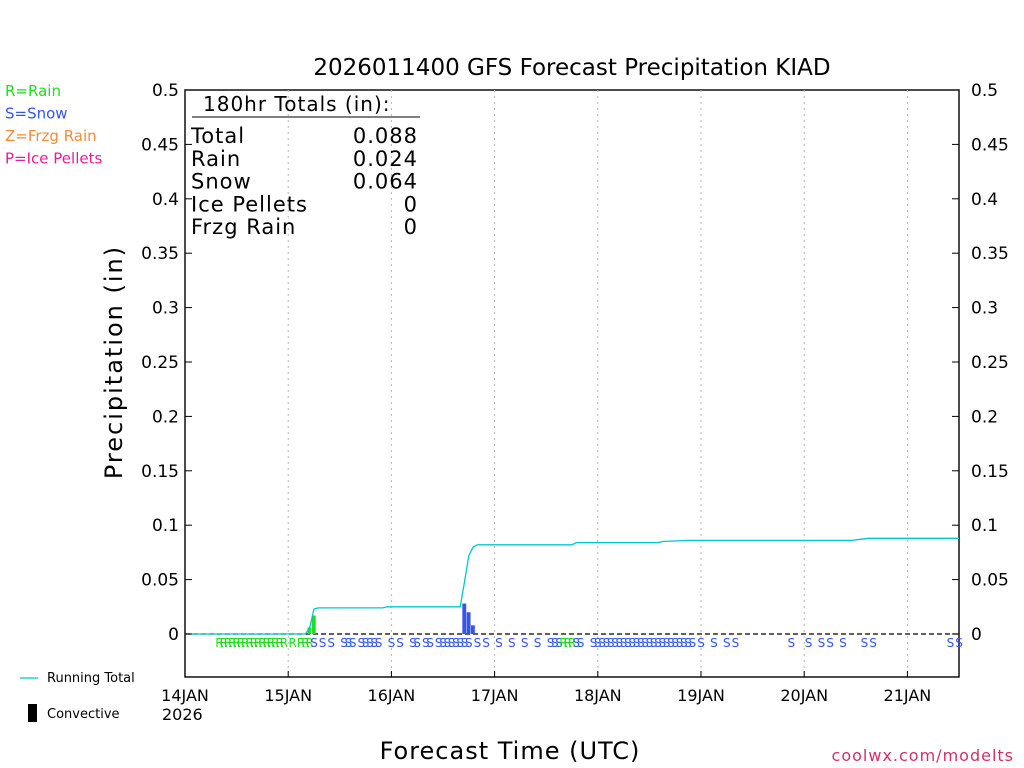  Describe the element at coordinates (165, 91) in the screenshot. I see `y-tick-label-left: 0.5` at that location.